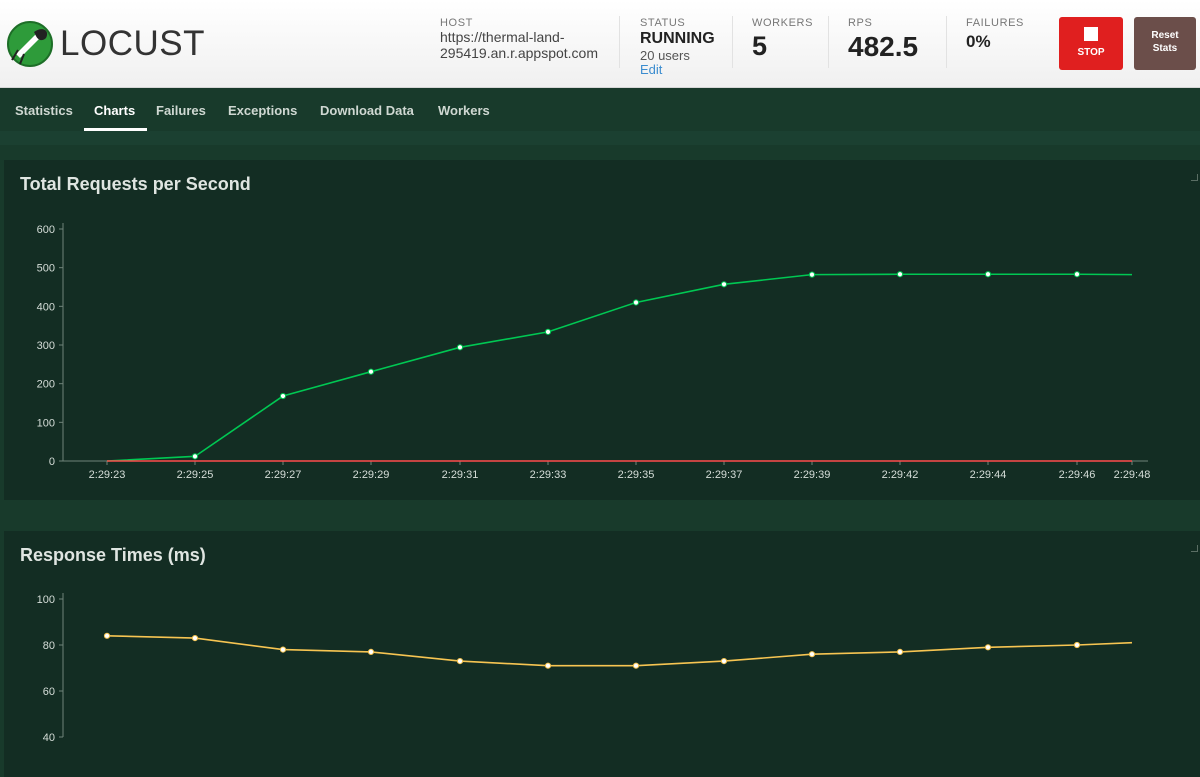 The image size is (1200, 777). I want to click on series-line, so click(619, 651).